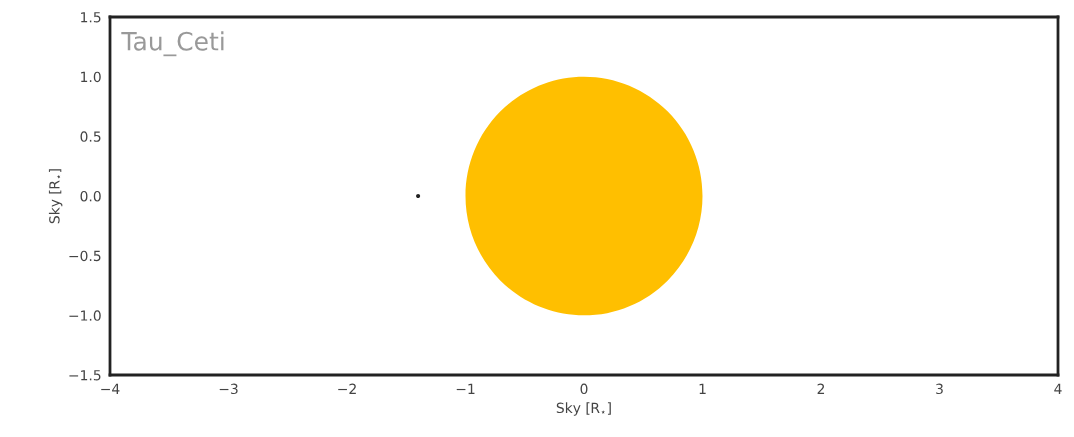 The image size is (1074, 437). What do you see at coordinates (90, 196) in the screenshot?
I see `y-tick-label: 0.0` at bounding box center [90, 196].